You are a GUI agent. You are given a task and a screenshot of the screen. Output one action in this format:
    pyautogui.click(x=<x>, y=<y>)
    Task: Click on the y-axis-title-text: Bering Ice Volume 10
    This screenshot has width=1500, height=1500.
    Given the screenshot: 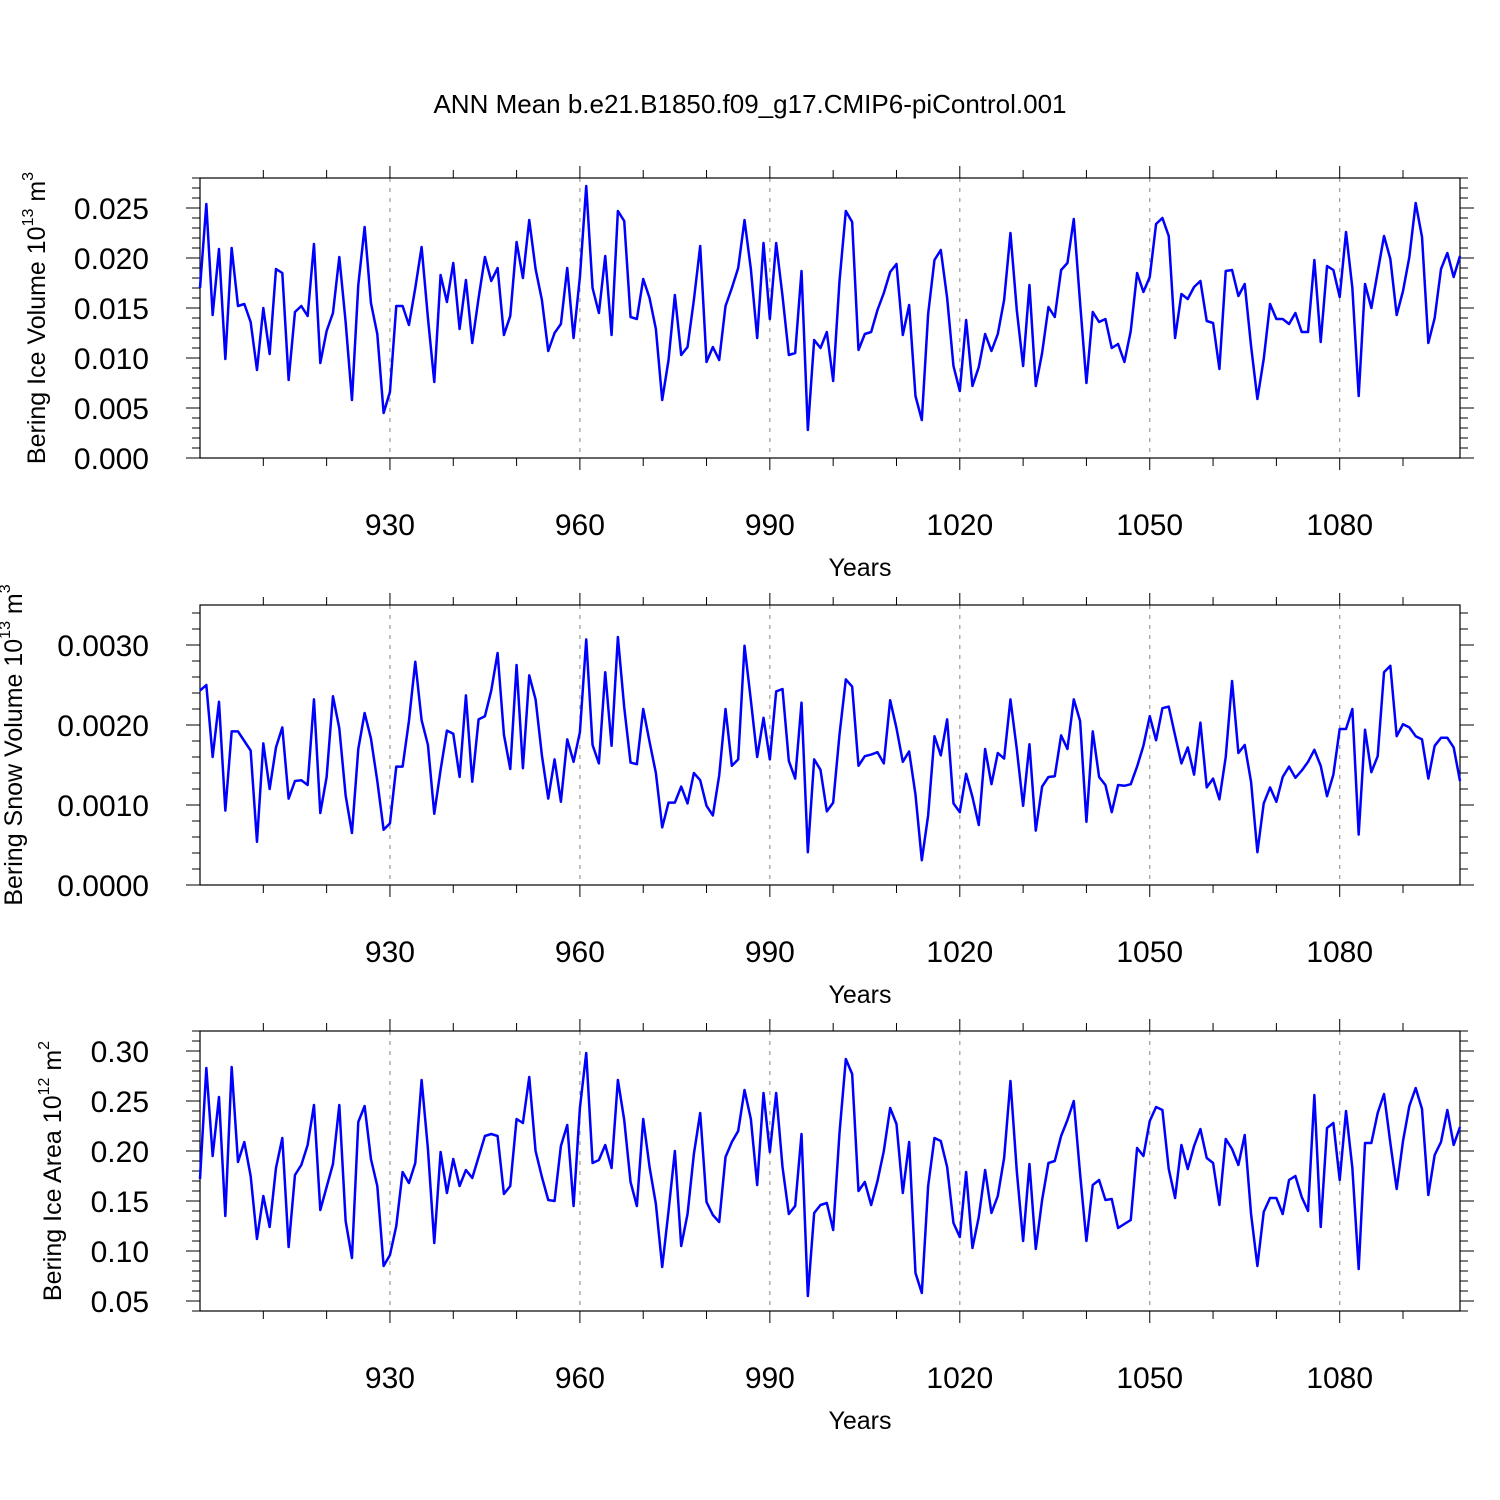 What is the action you would take?
    pyautogui.click(x=37, y=345)
    